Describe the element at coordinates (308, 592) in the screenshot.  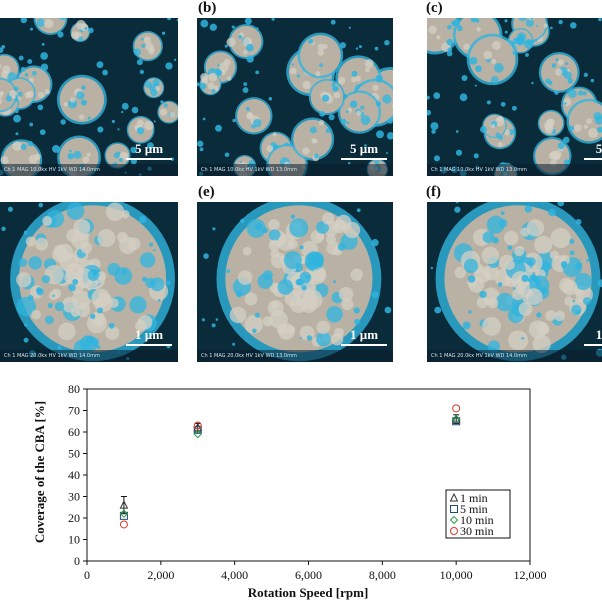
I see `x-axis-title: Rotation Speed [rpm]` at that location.